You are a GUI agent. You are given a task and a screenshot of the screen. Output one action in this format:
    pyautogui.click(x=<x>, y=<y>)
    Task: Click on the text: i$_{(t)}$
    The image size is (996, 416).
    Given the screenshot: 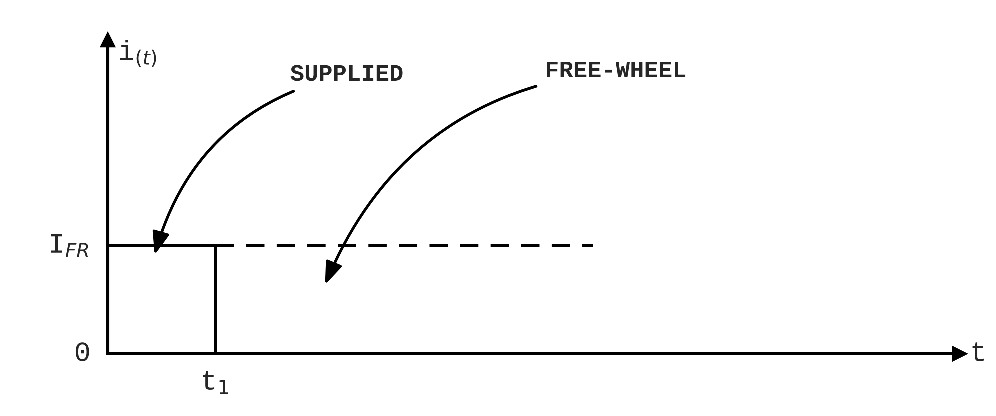 What is the action you would take?
    pyautogui.click(x=138, y=54)
    